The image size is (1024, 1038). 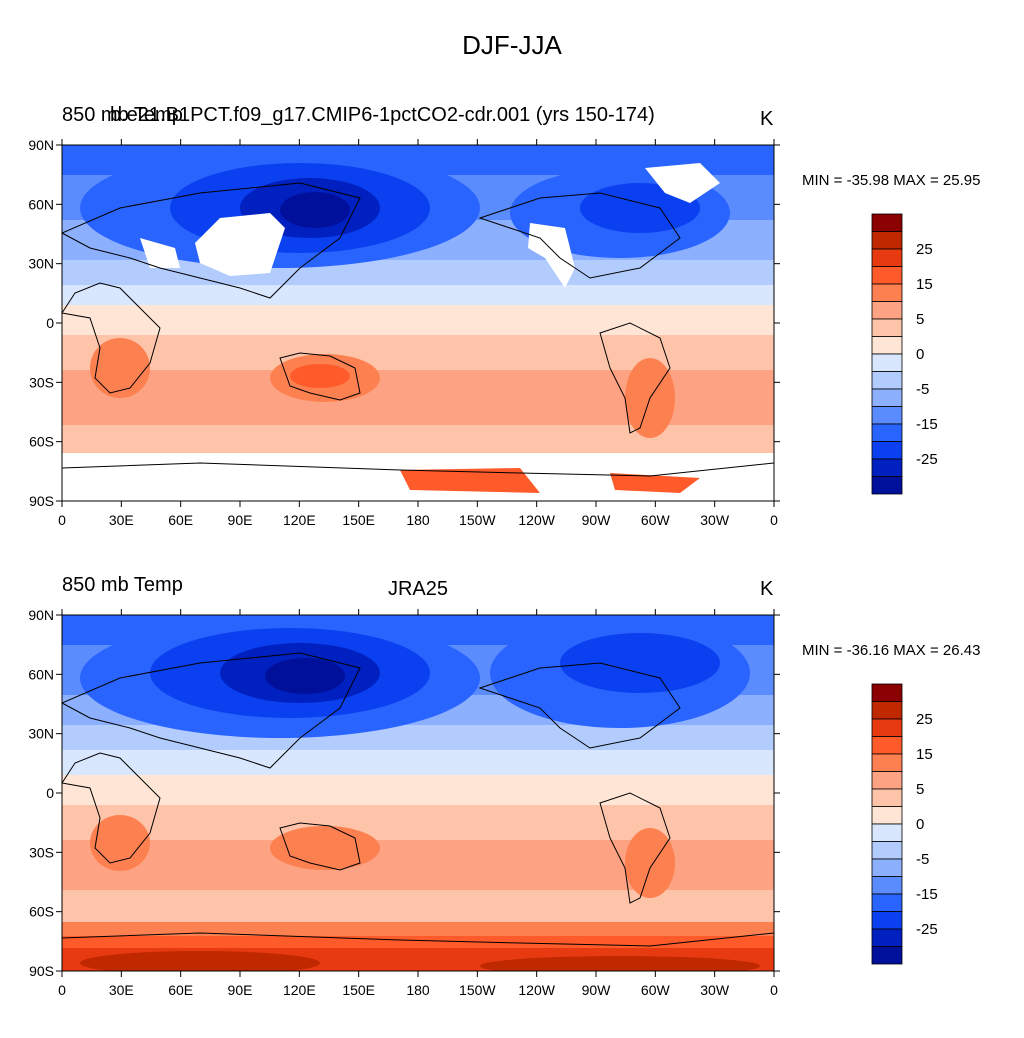 I want to click on min-max-stats: MIN = -35.98 MAX = 25.95, so click(x=891, y=180).